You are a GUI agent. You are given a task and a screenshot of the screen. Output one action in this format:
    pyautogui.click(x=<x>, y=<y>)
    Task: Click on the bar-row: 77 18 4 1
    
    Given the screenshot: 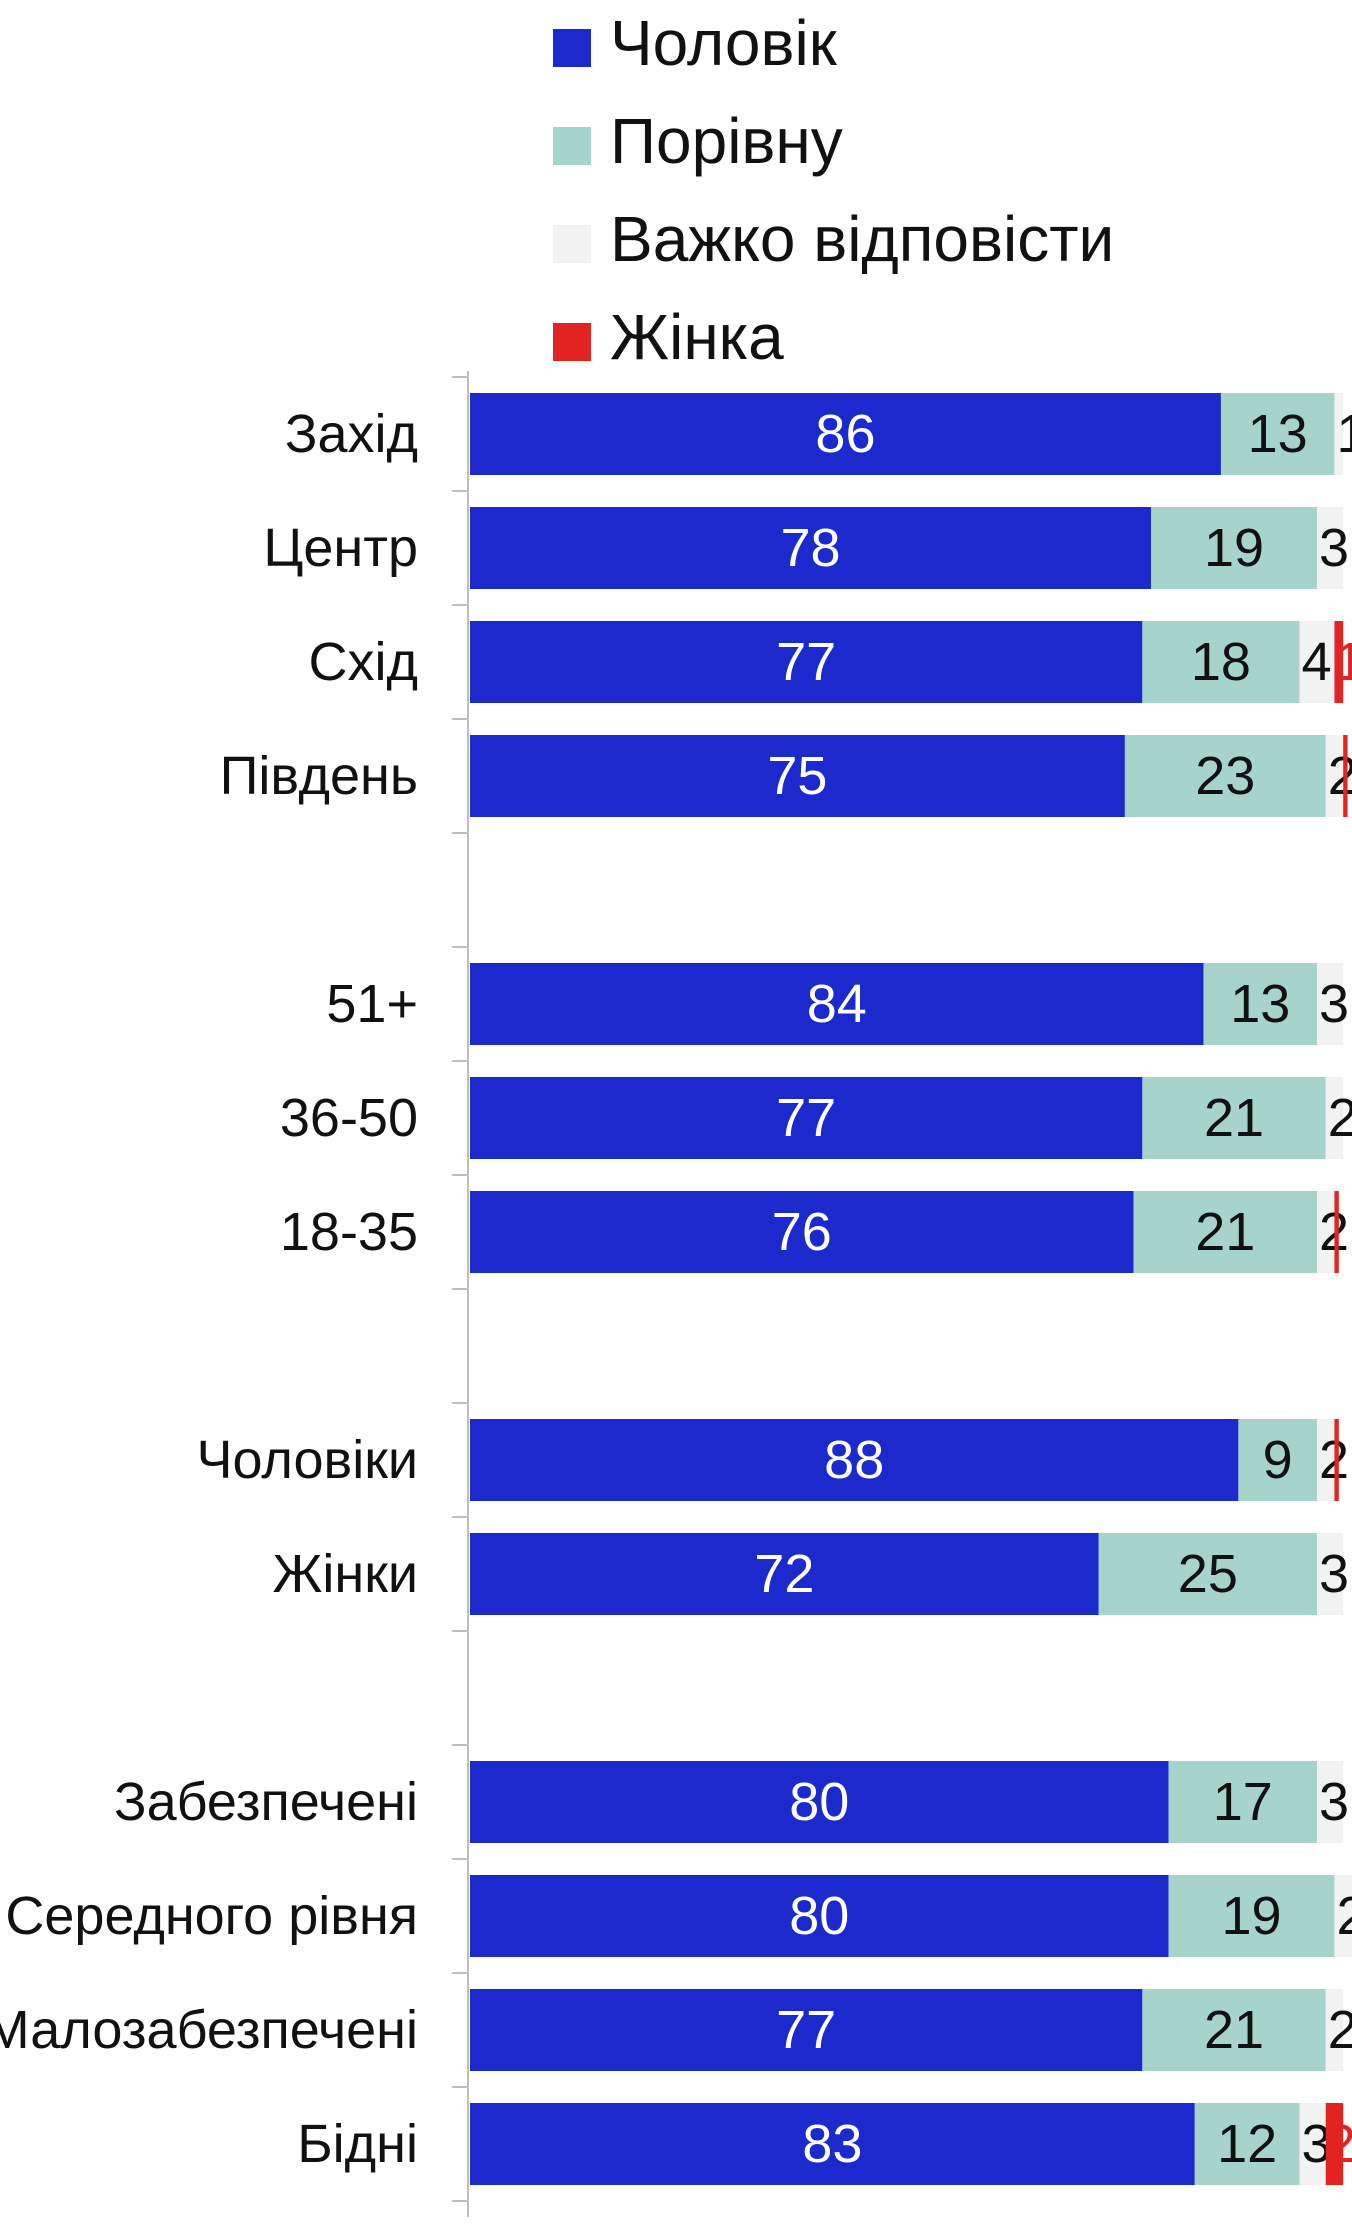 What is the action you would take?
    pyautogui.click(x=911, y=662)
    